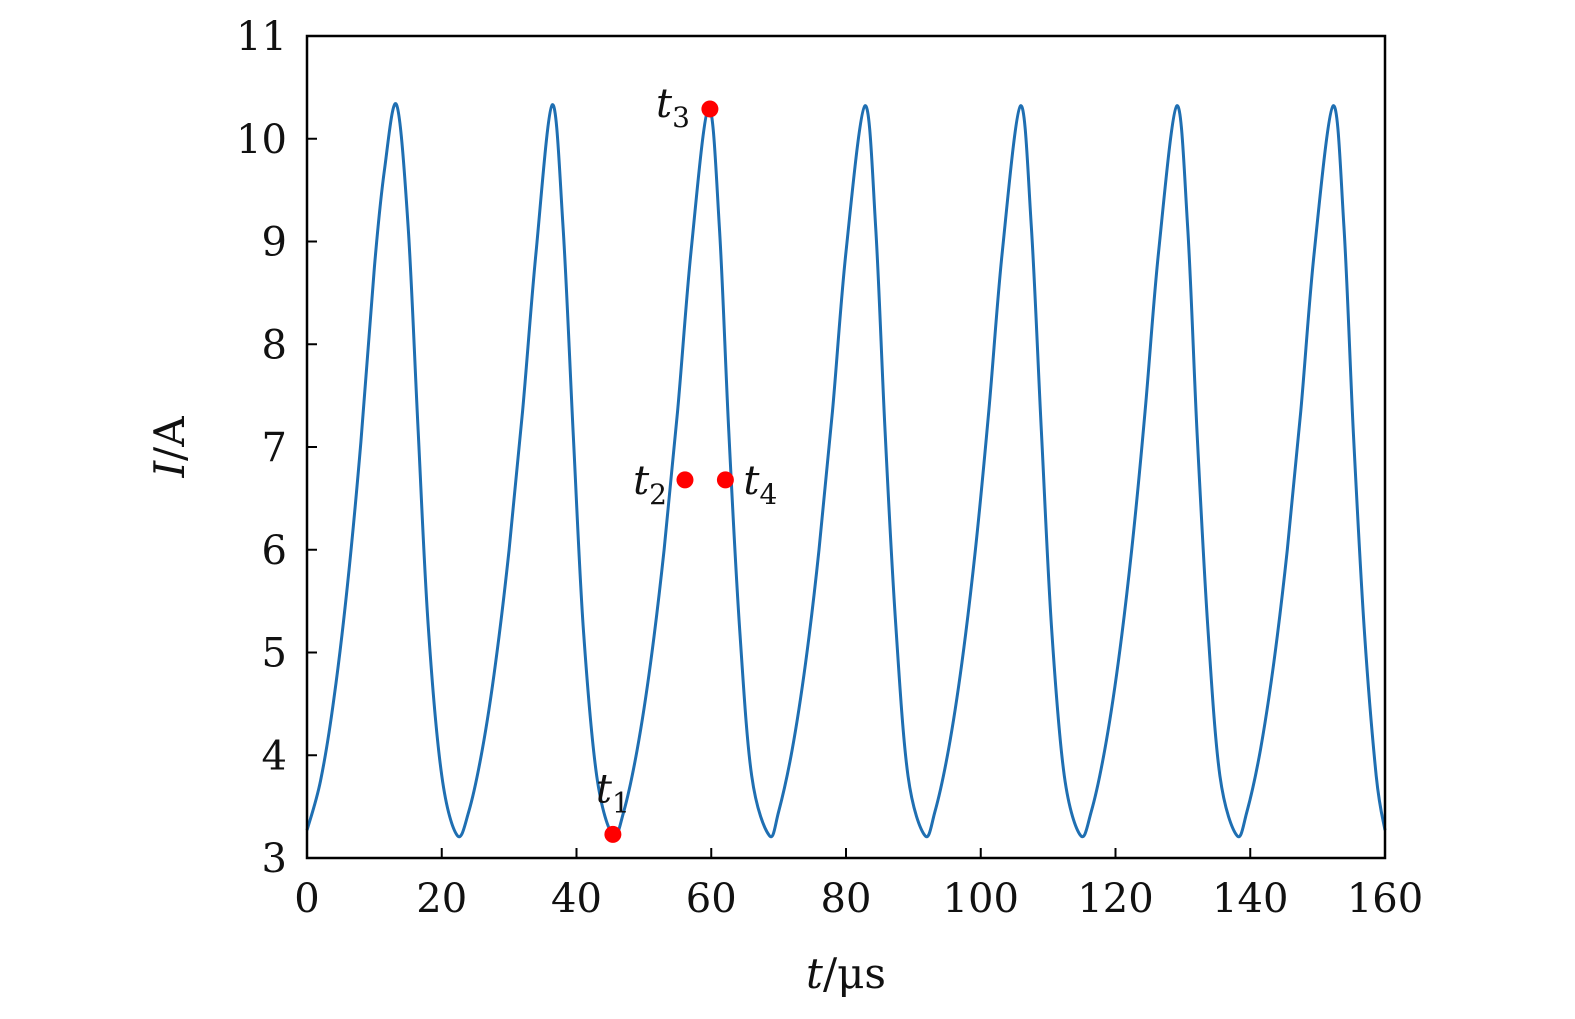 The image size is (1575, 1019). Describe the element at coordinates (1385, 899) in the screenshot. I see `x-tick-label: 160` at that location.